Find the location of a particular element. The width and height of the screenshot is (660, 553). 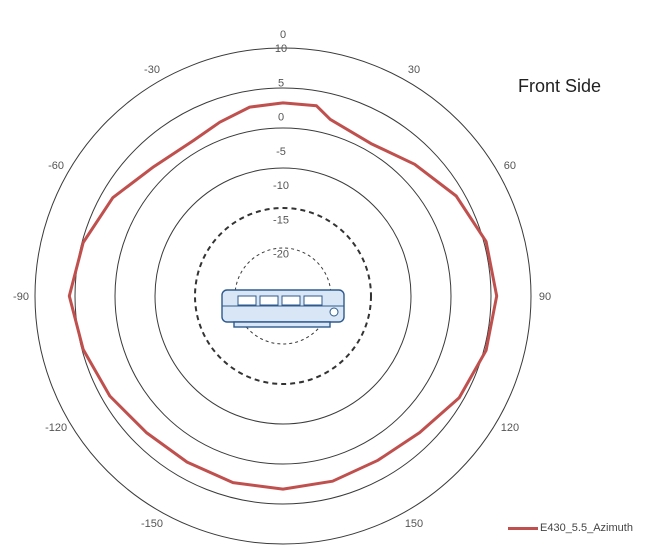

angle-label: 60 is located at coordinates (510, 166).